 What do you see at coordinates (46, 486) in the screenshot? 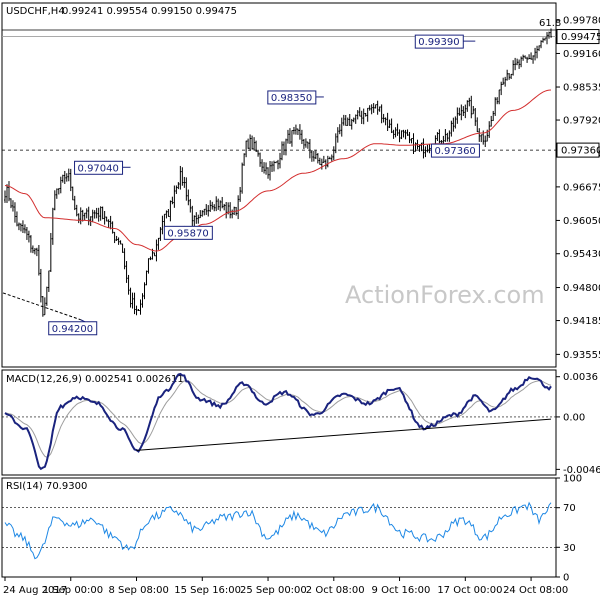
I see `rsi-title: RSI(14) 70.9300` at bounding box center [46, 486].